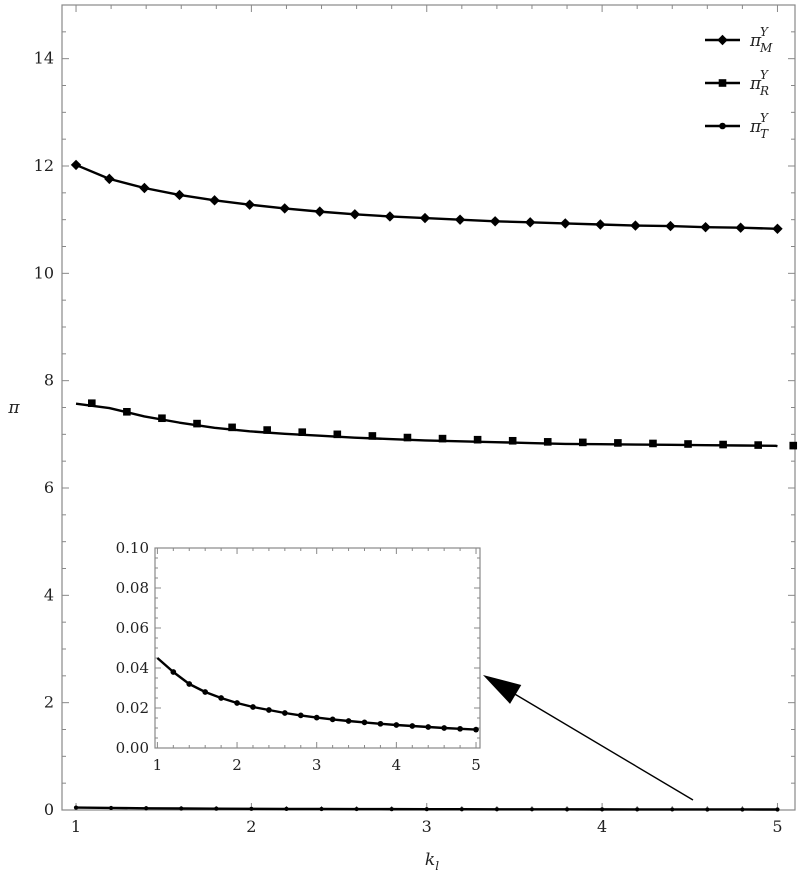 The width and height of the screenshot is (802, 878). I want to click on x-tick-label: 2, so click(251, 826).